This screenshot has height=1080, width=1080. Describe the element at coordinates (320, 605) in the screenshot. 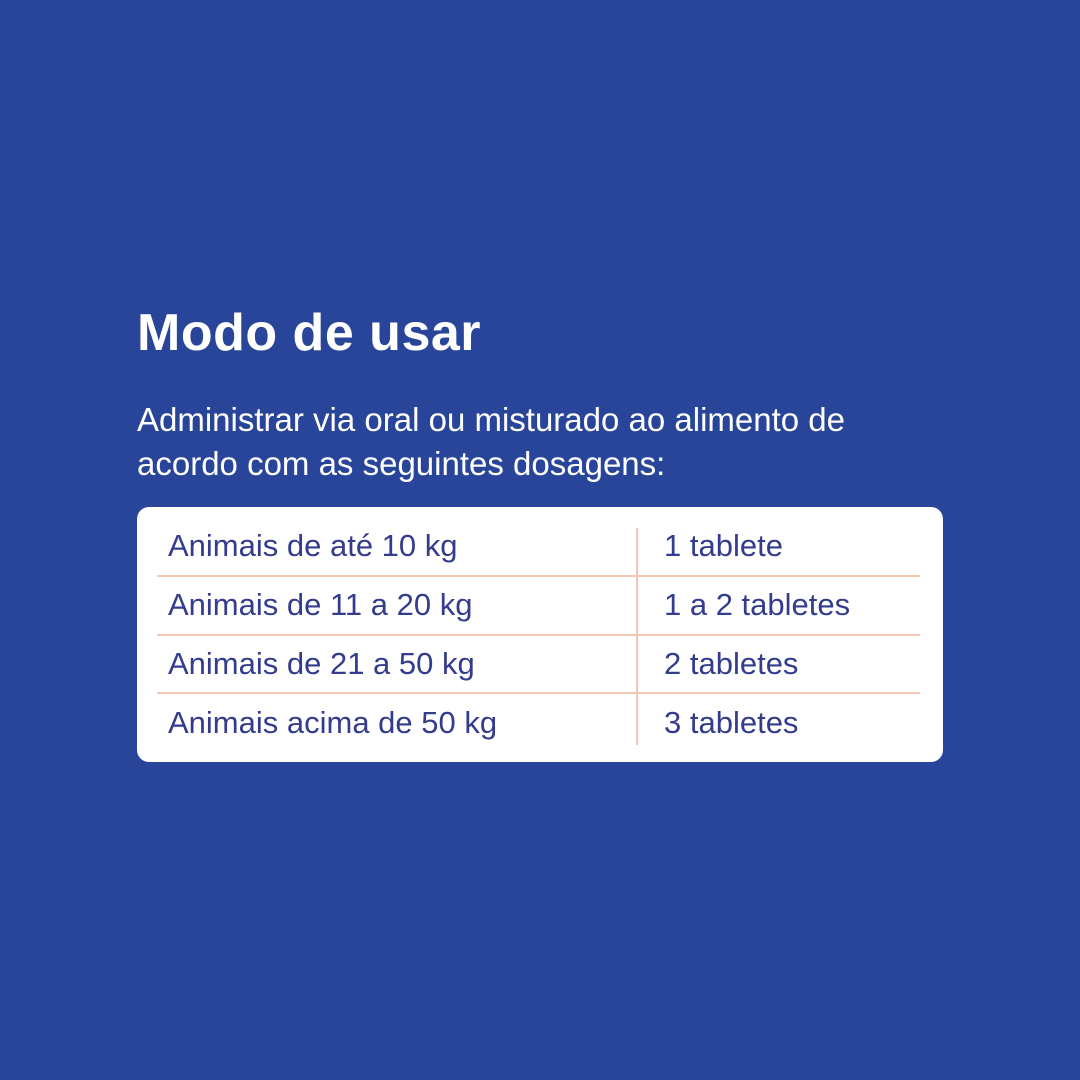

I see `animal-weight-range: Animais de 11 a 20 kg` at that location.